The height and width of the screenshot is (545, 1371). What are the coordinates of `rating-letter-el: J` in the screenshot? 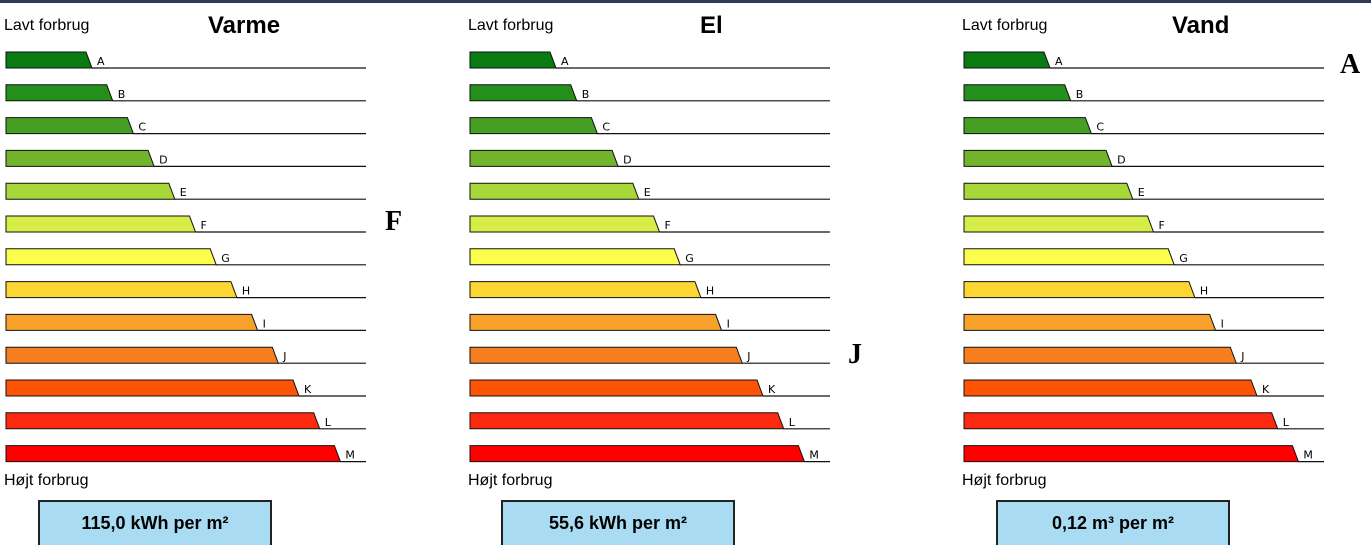 It's located at (855, 354).